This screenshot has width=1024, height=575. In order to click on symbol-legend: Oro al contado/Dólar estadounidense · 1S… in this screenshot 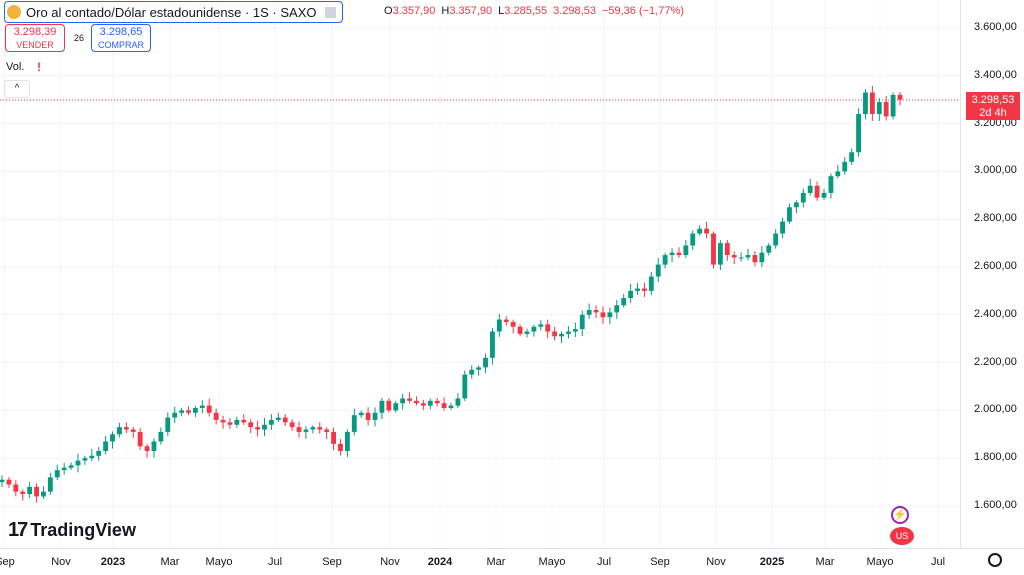, I will do `click(173, 12)`.